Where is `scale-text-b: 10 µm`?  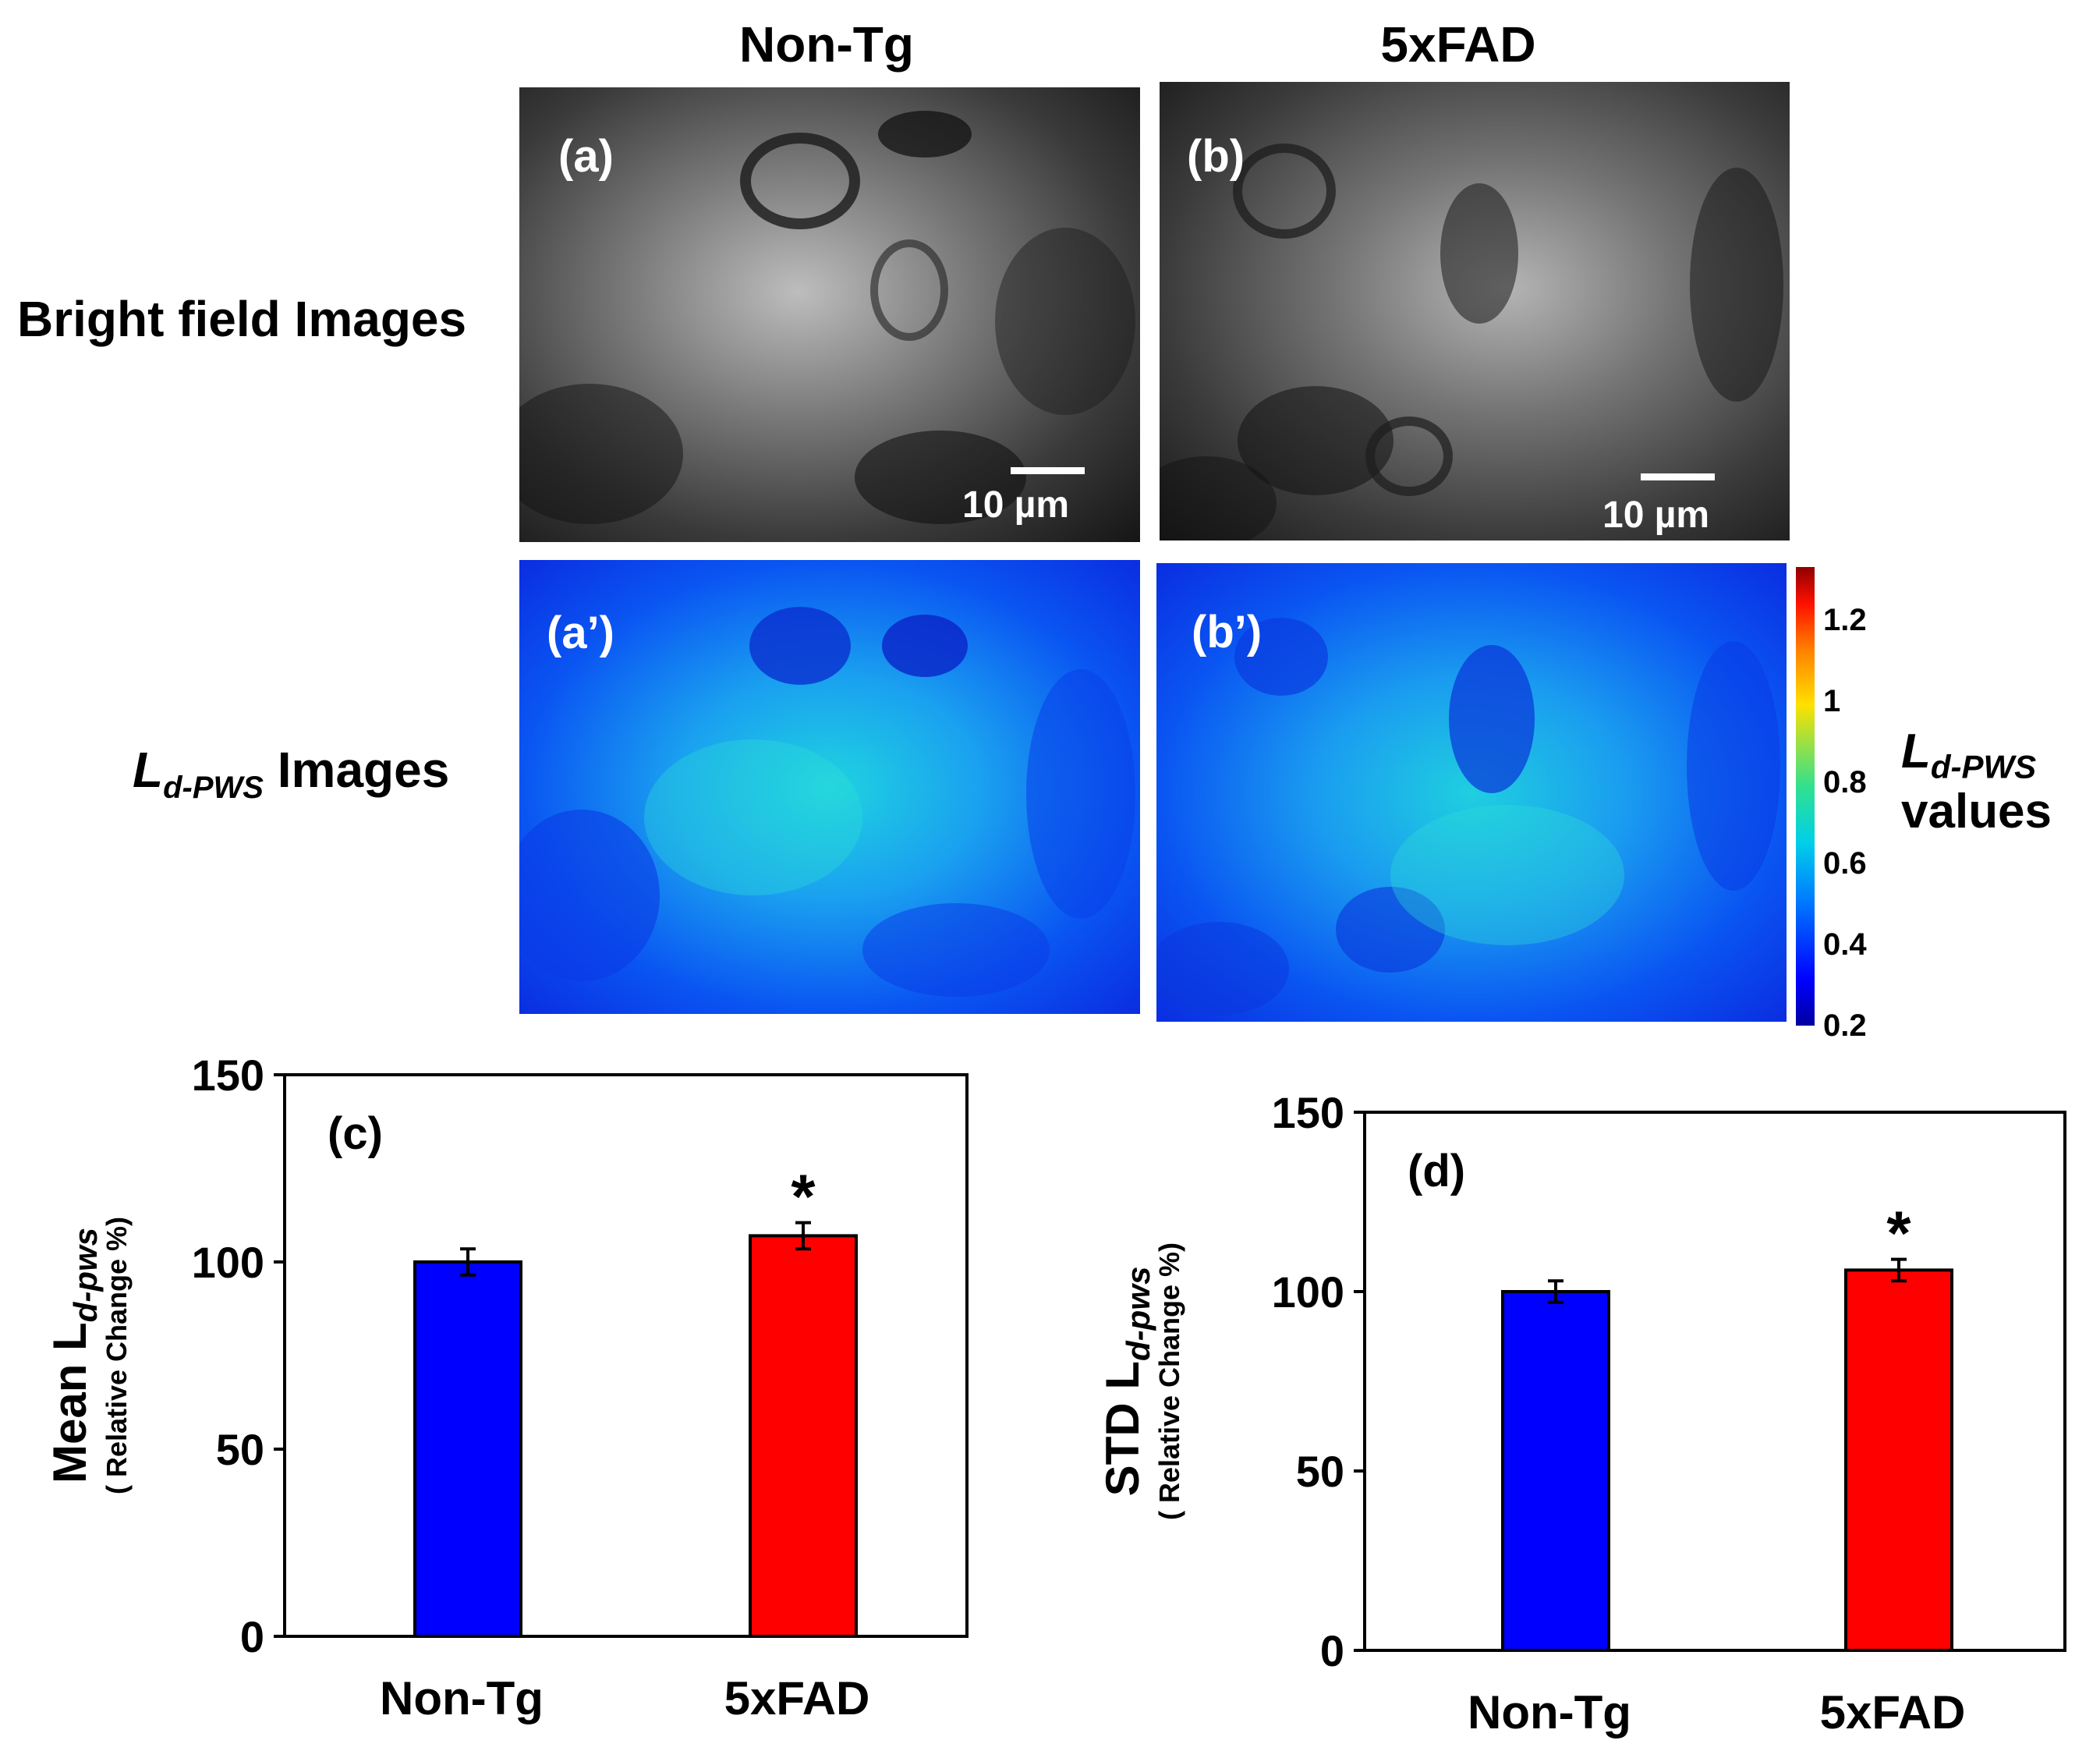
scale-text-b: 10 µm is located at coordinates (1656, 515).